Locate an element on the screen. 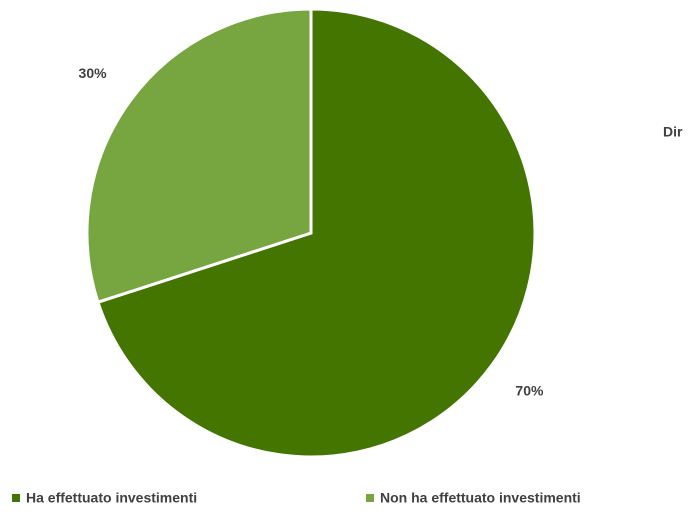  legend-label: Ha effettuato investimenti is located at coordinates (111, 498).